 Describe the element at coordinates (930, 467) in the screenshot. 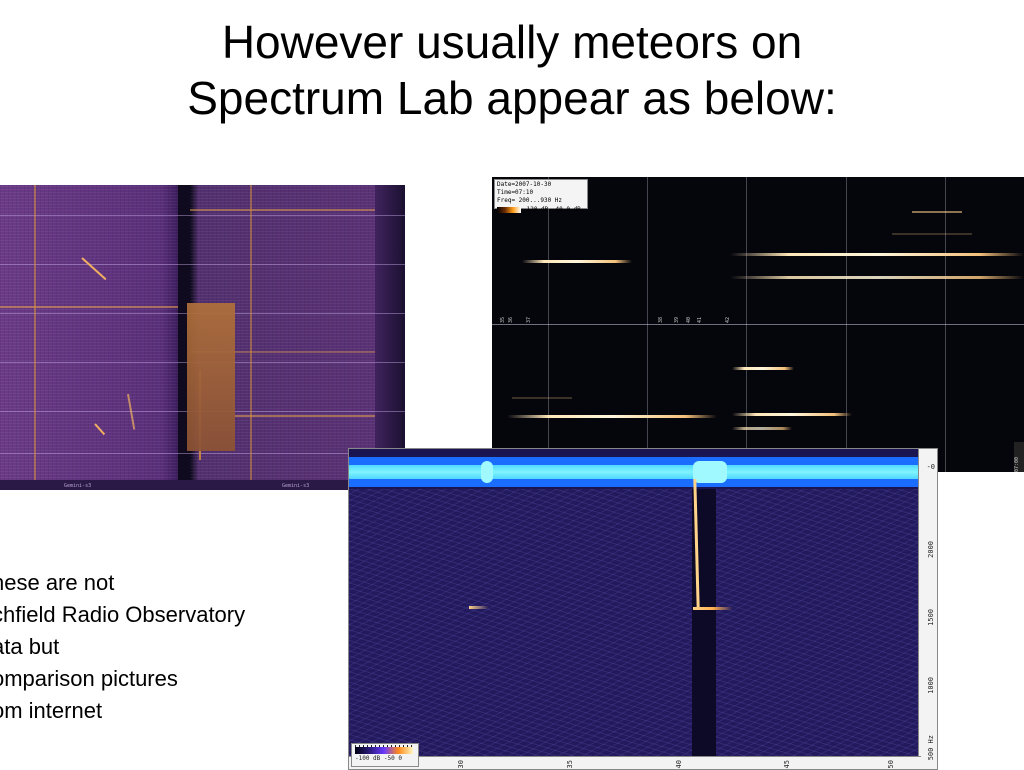

I see `zero-label: -0` at that location.